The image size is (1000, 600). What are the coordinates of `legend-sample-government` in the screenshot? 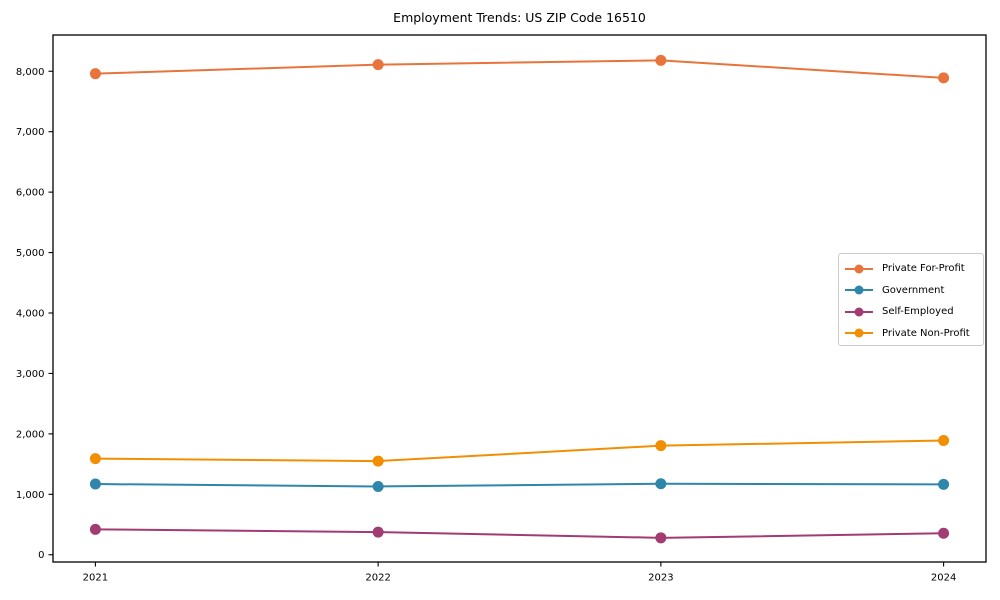 It's located at (859, 290).